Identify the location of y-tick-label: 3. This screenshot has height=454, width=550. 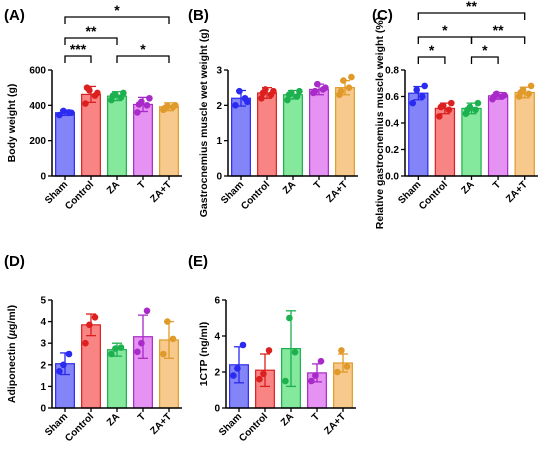
(43, 344).